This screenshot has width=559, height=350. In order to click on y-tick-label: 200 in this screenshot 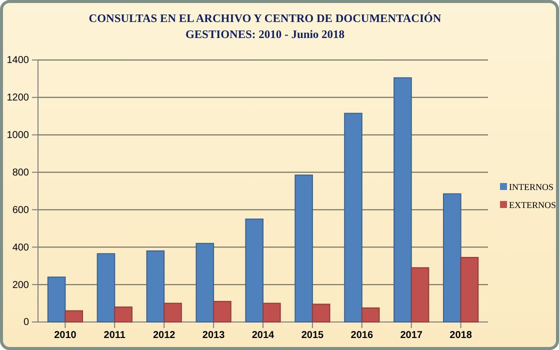, I will do `click(21, 285)`.